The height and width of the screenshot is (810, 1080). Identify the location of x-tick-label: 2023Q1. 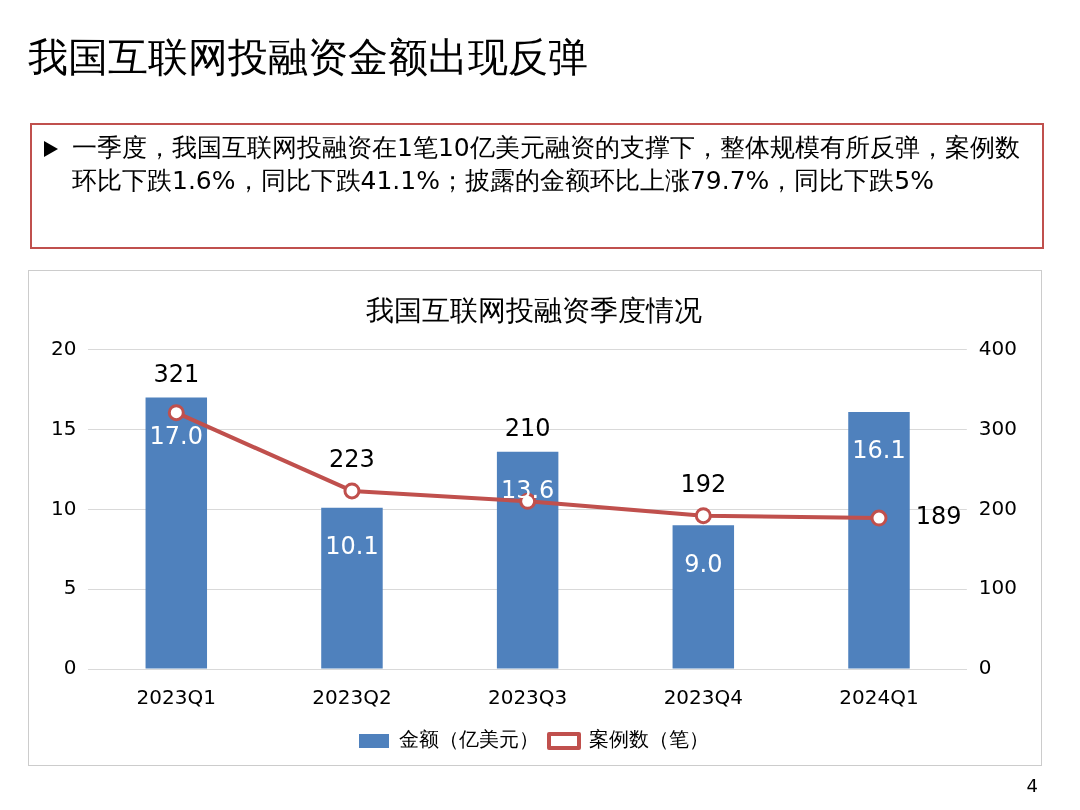
(176, 697).